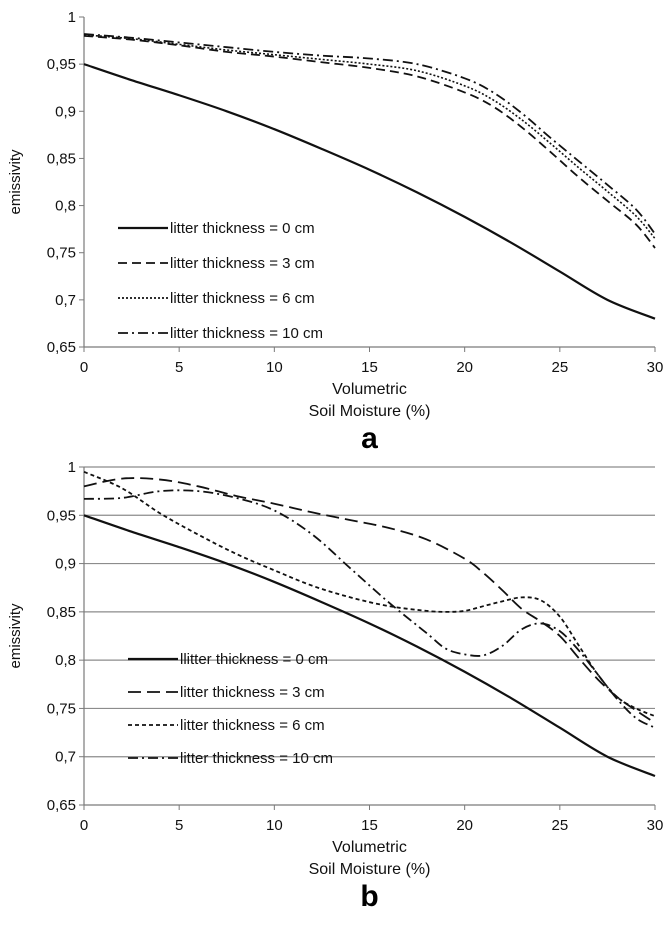 The height and width of the screenshot is (929, 667). What do you see at coordinates (242, 228) in the screenshot?
I see `legend-label: litter thickness = 0 cm` at bounding box center [242, 228].